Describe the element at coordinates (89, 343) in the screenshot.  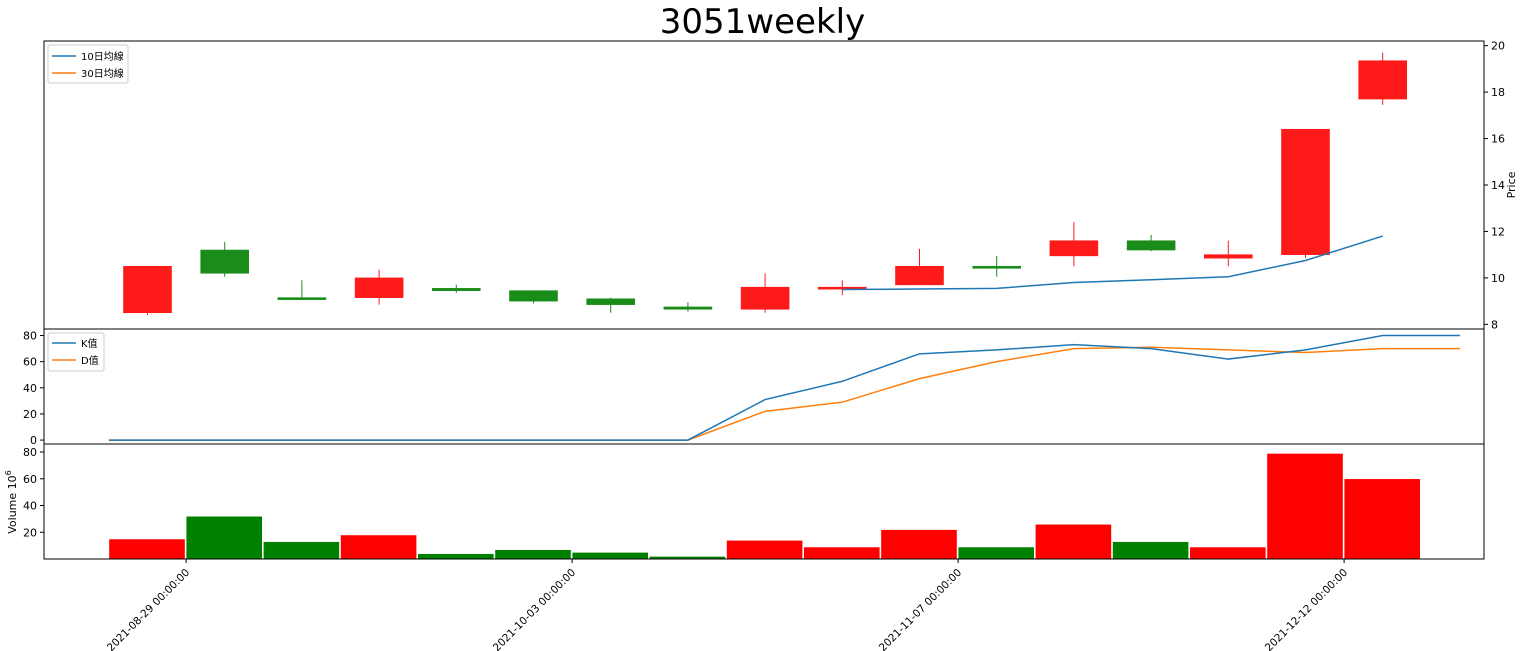
I see `kd-legend-entry: K值` at that location.